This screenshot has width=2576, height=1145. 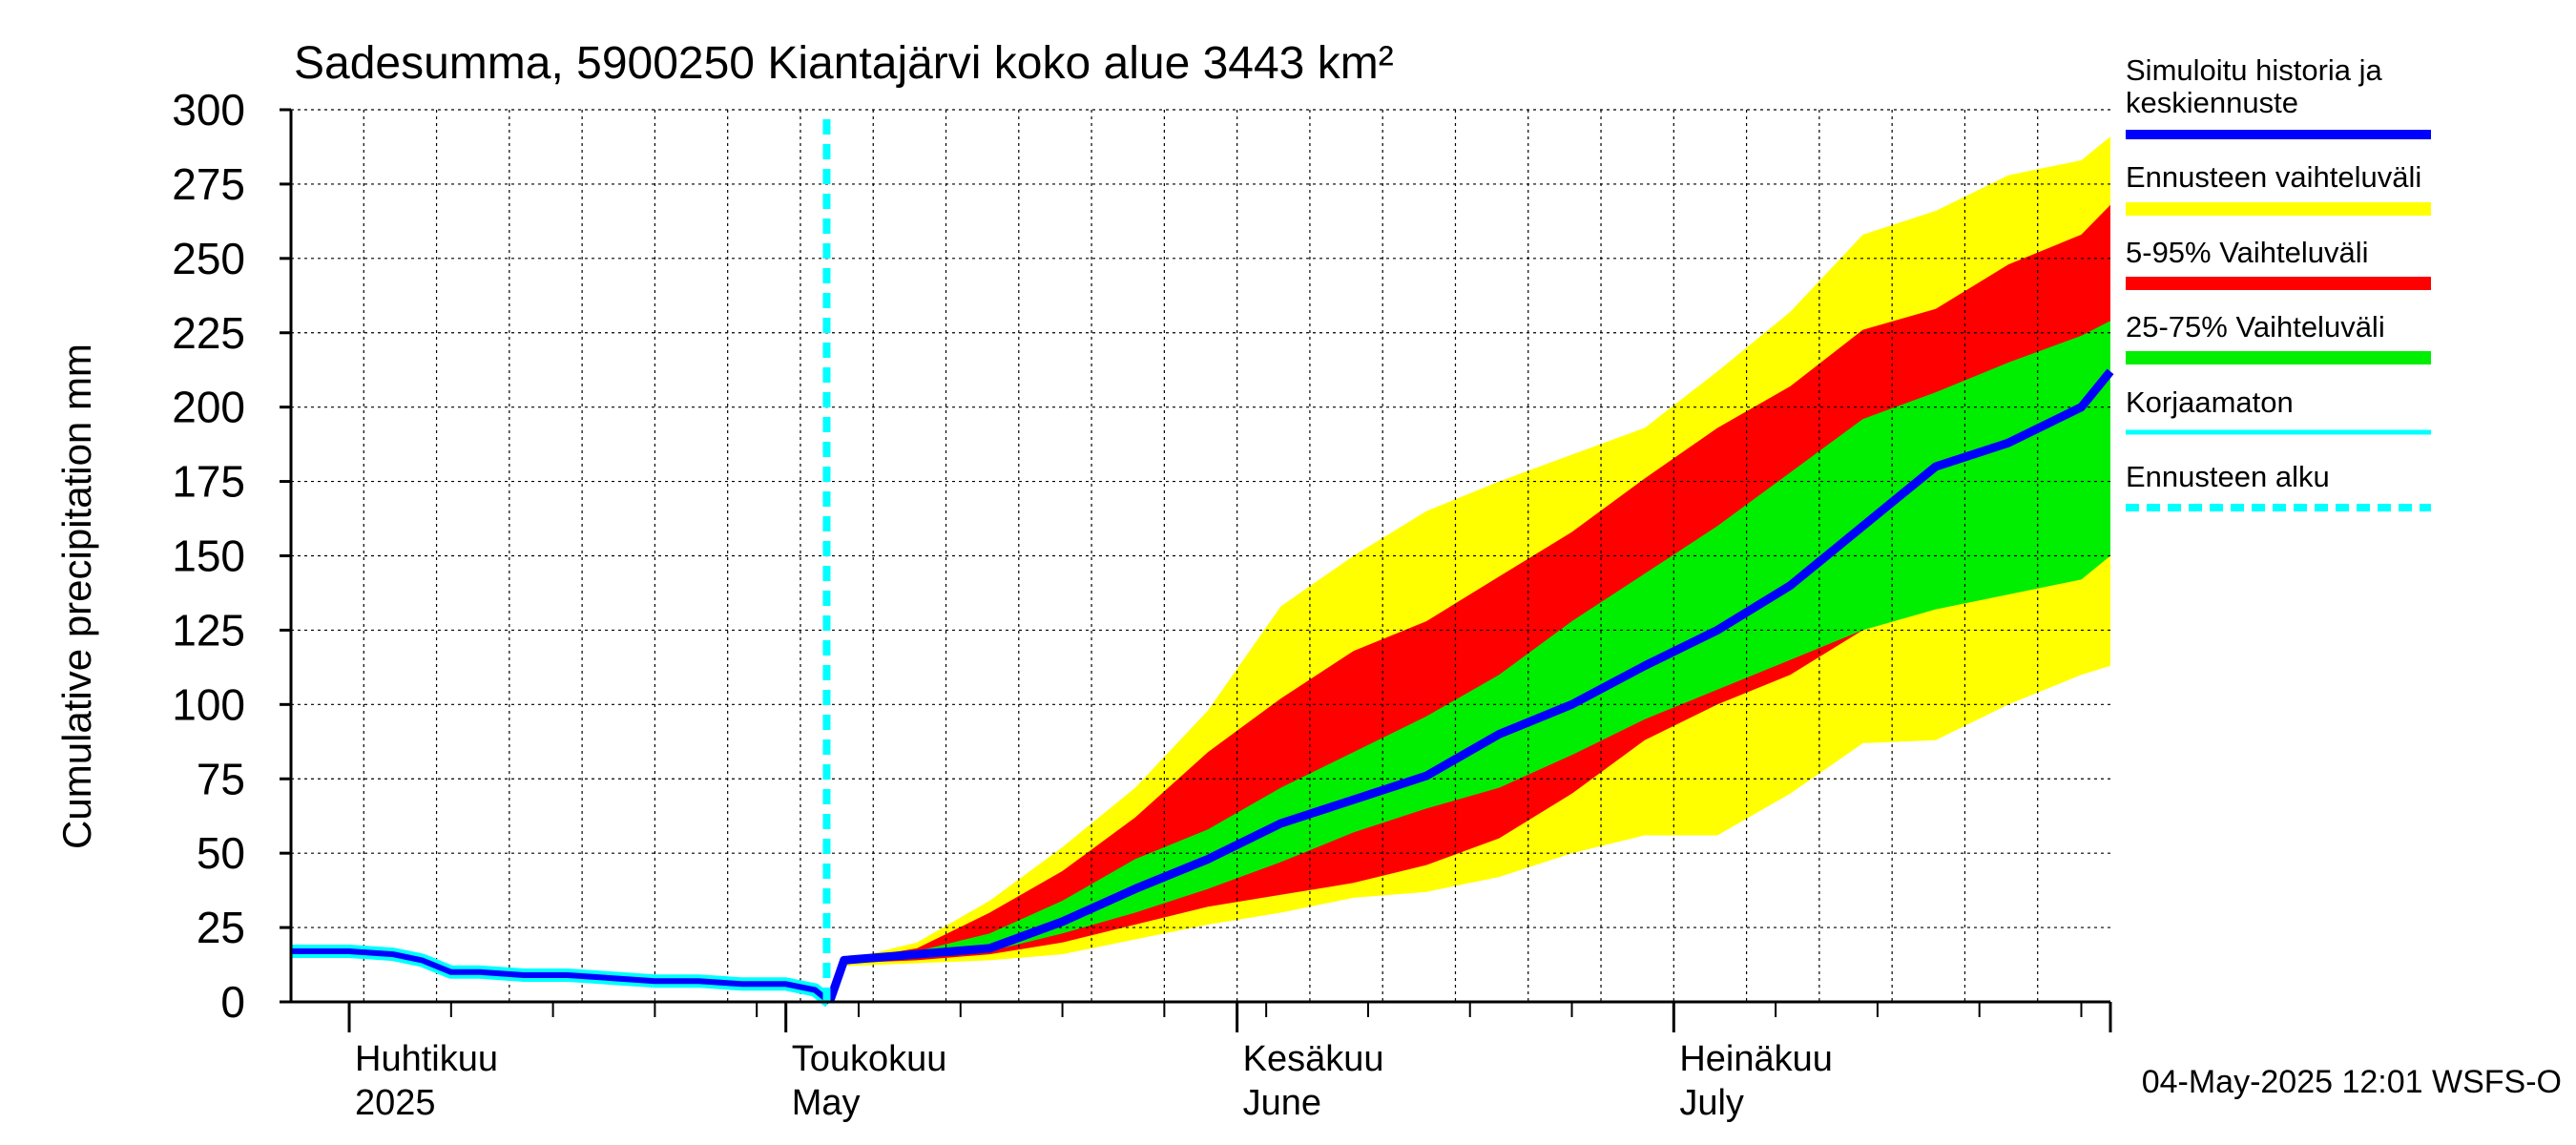 What do you see at coordinates (2255, 327) in the screenshot?
I see `legend-label: 25-75% Vaihteluväli` at bounding box center [2255, 327].